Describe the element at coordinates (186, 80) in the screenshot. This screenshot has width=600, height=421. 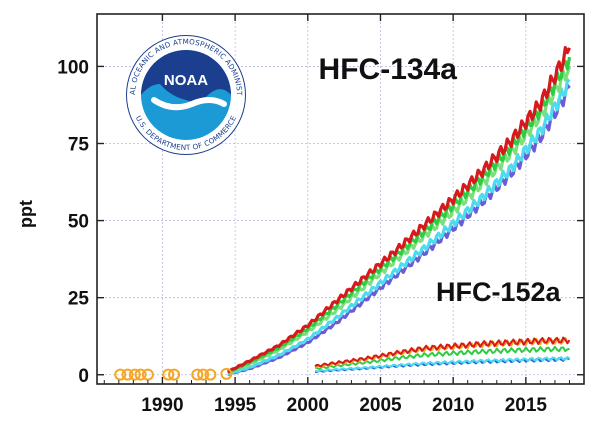
I see `noaa-logo-word: NOAA` at that location.